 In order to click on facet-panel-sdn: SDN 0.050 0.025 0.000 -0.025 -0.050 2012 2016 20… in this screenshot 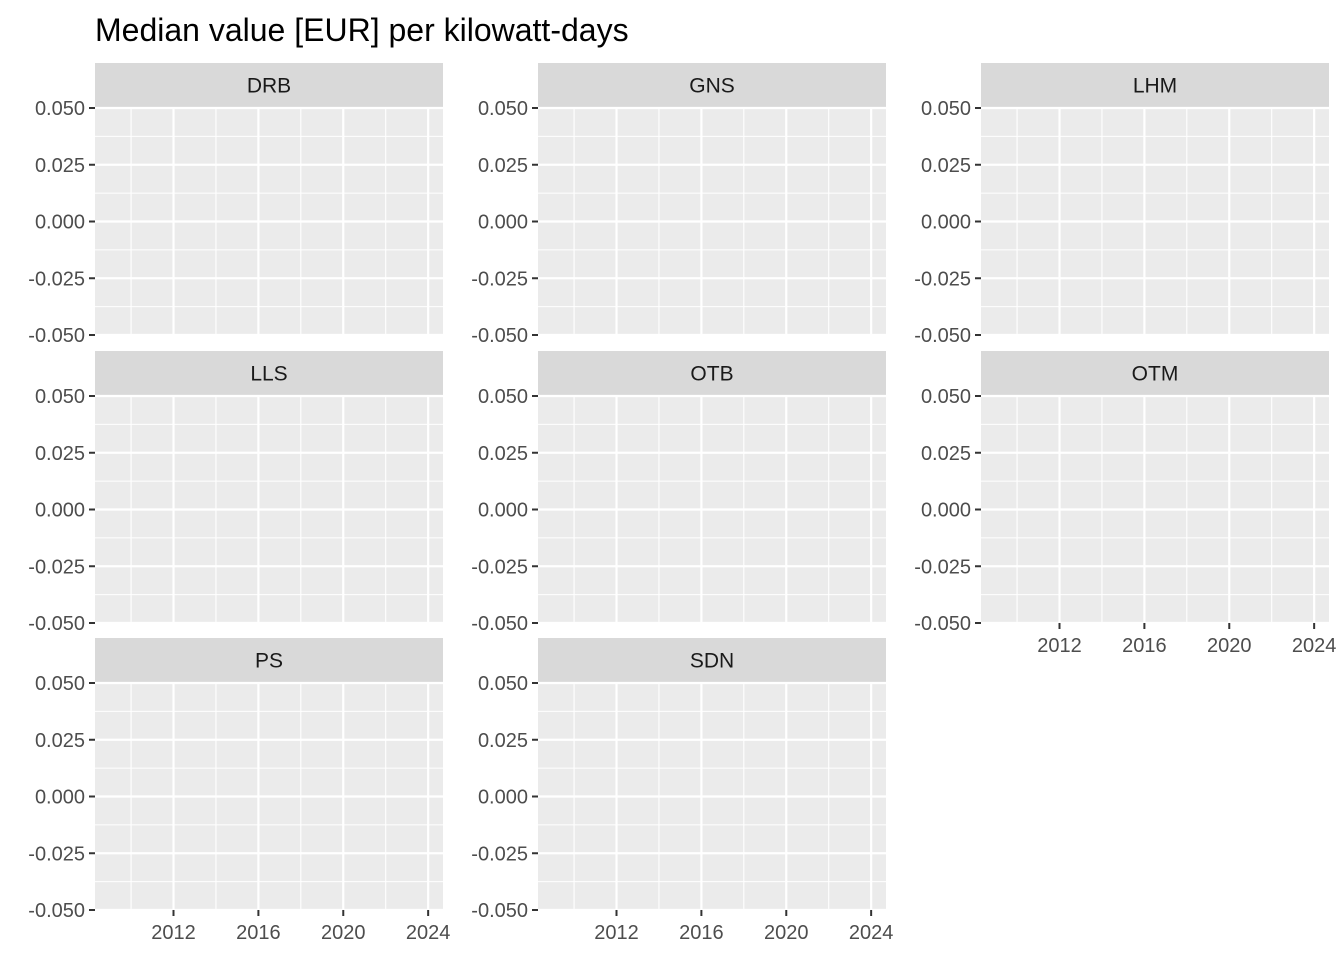, I will do `click(682, 791)`.